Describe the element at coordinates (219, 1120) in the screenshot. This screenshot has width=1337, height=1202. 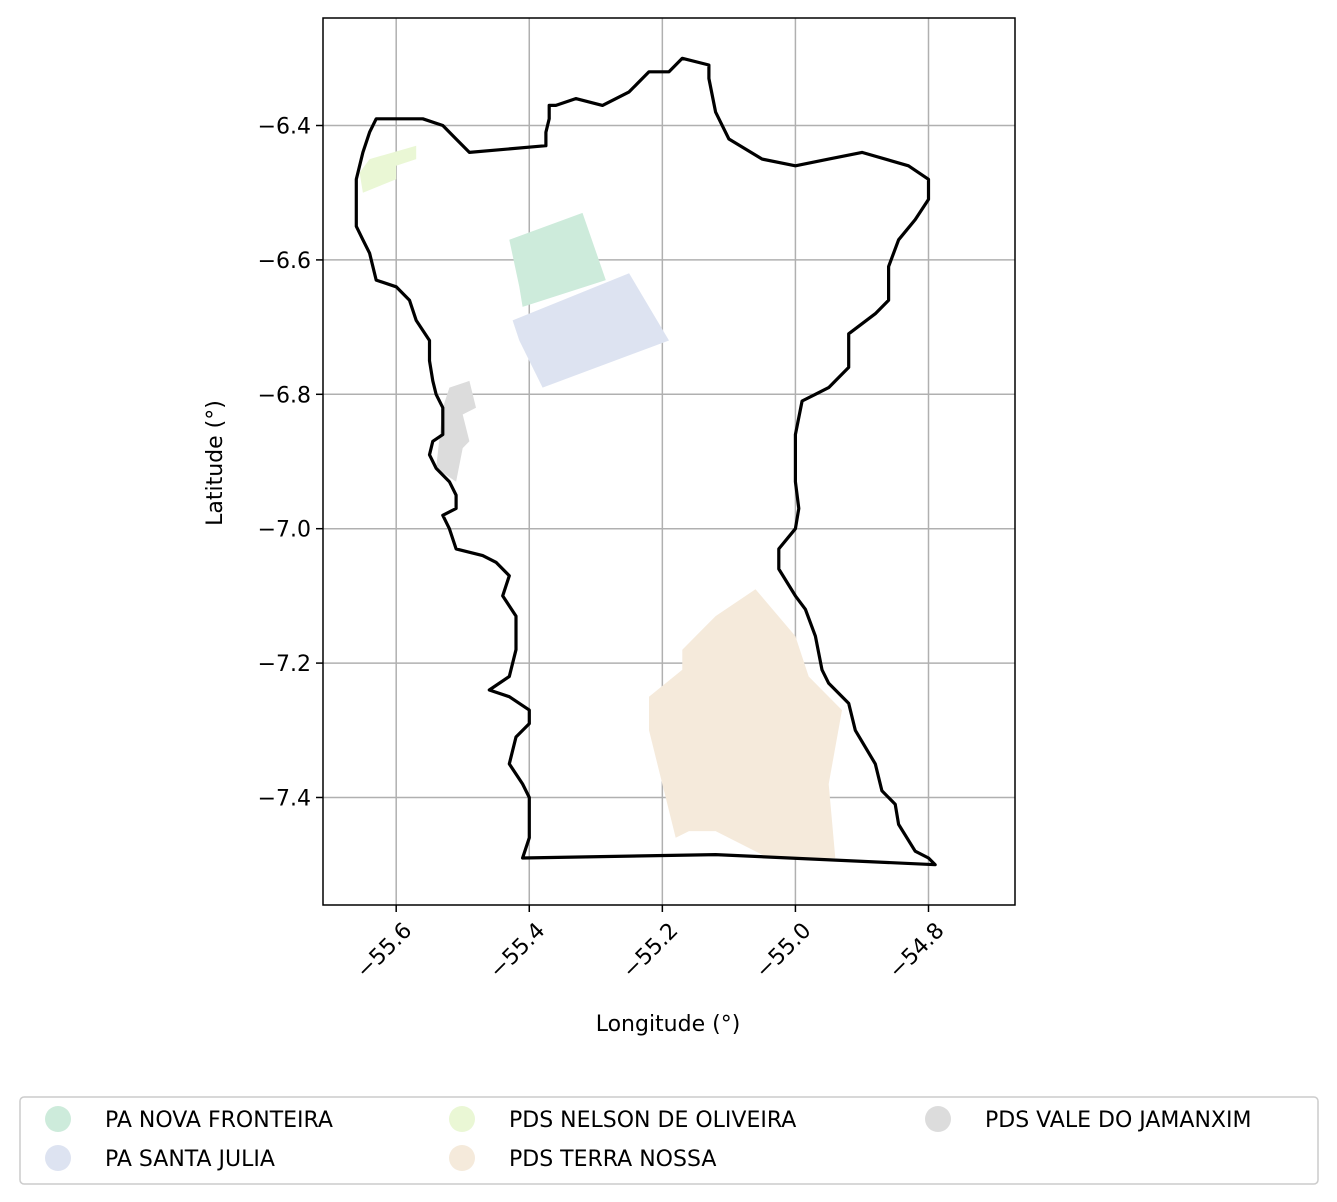
I see `legend-label-0: PA NOVA FRONTEIRA` at that location.